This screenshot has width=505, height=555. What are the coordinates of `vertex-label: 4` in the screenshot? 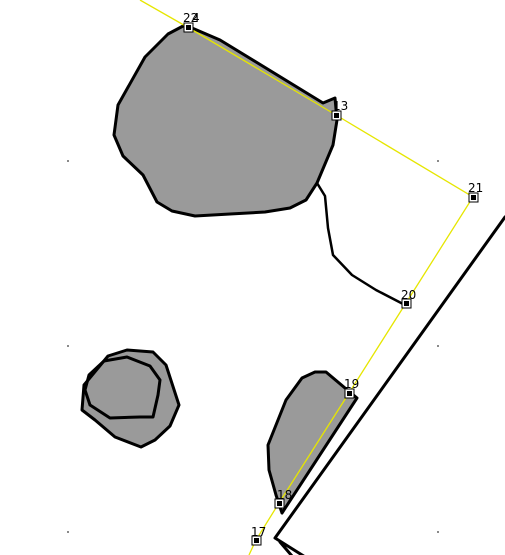 It's located at (196, 18).